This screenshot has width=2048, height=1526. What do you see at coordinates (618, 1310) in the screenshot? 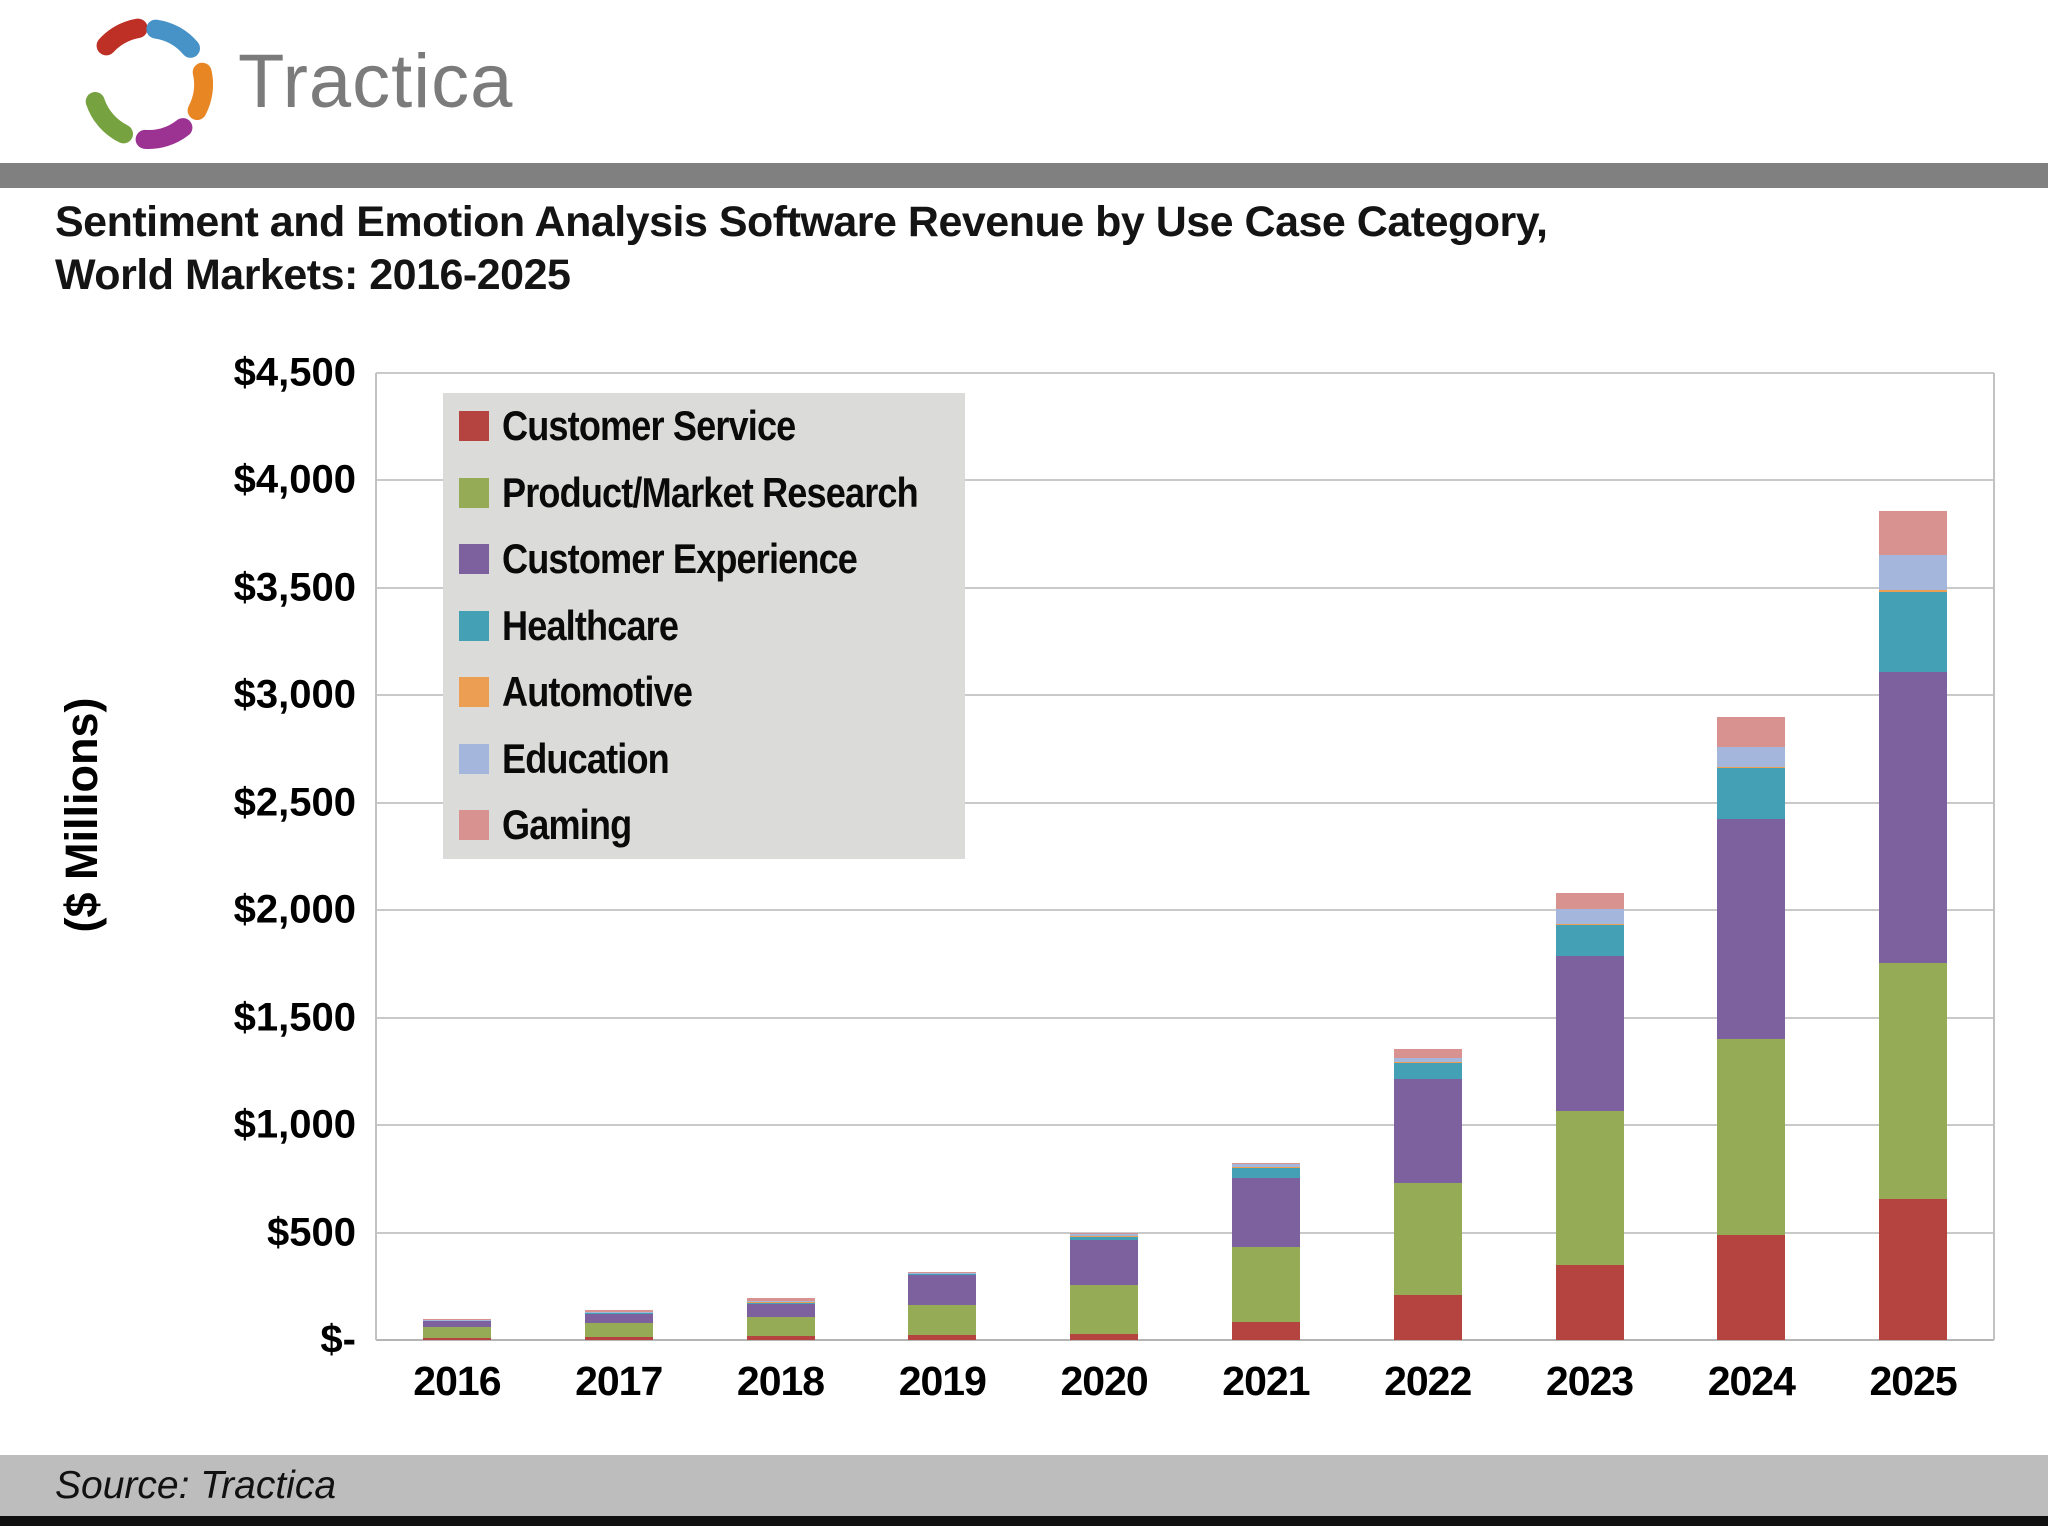
I see `bar-2017-gaming` at bounding box center [618, 1310].